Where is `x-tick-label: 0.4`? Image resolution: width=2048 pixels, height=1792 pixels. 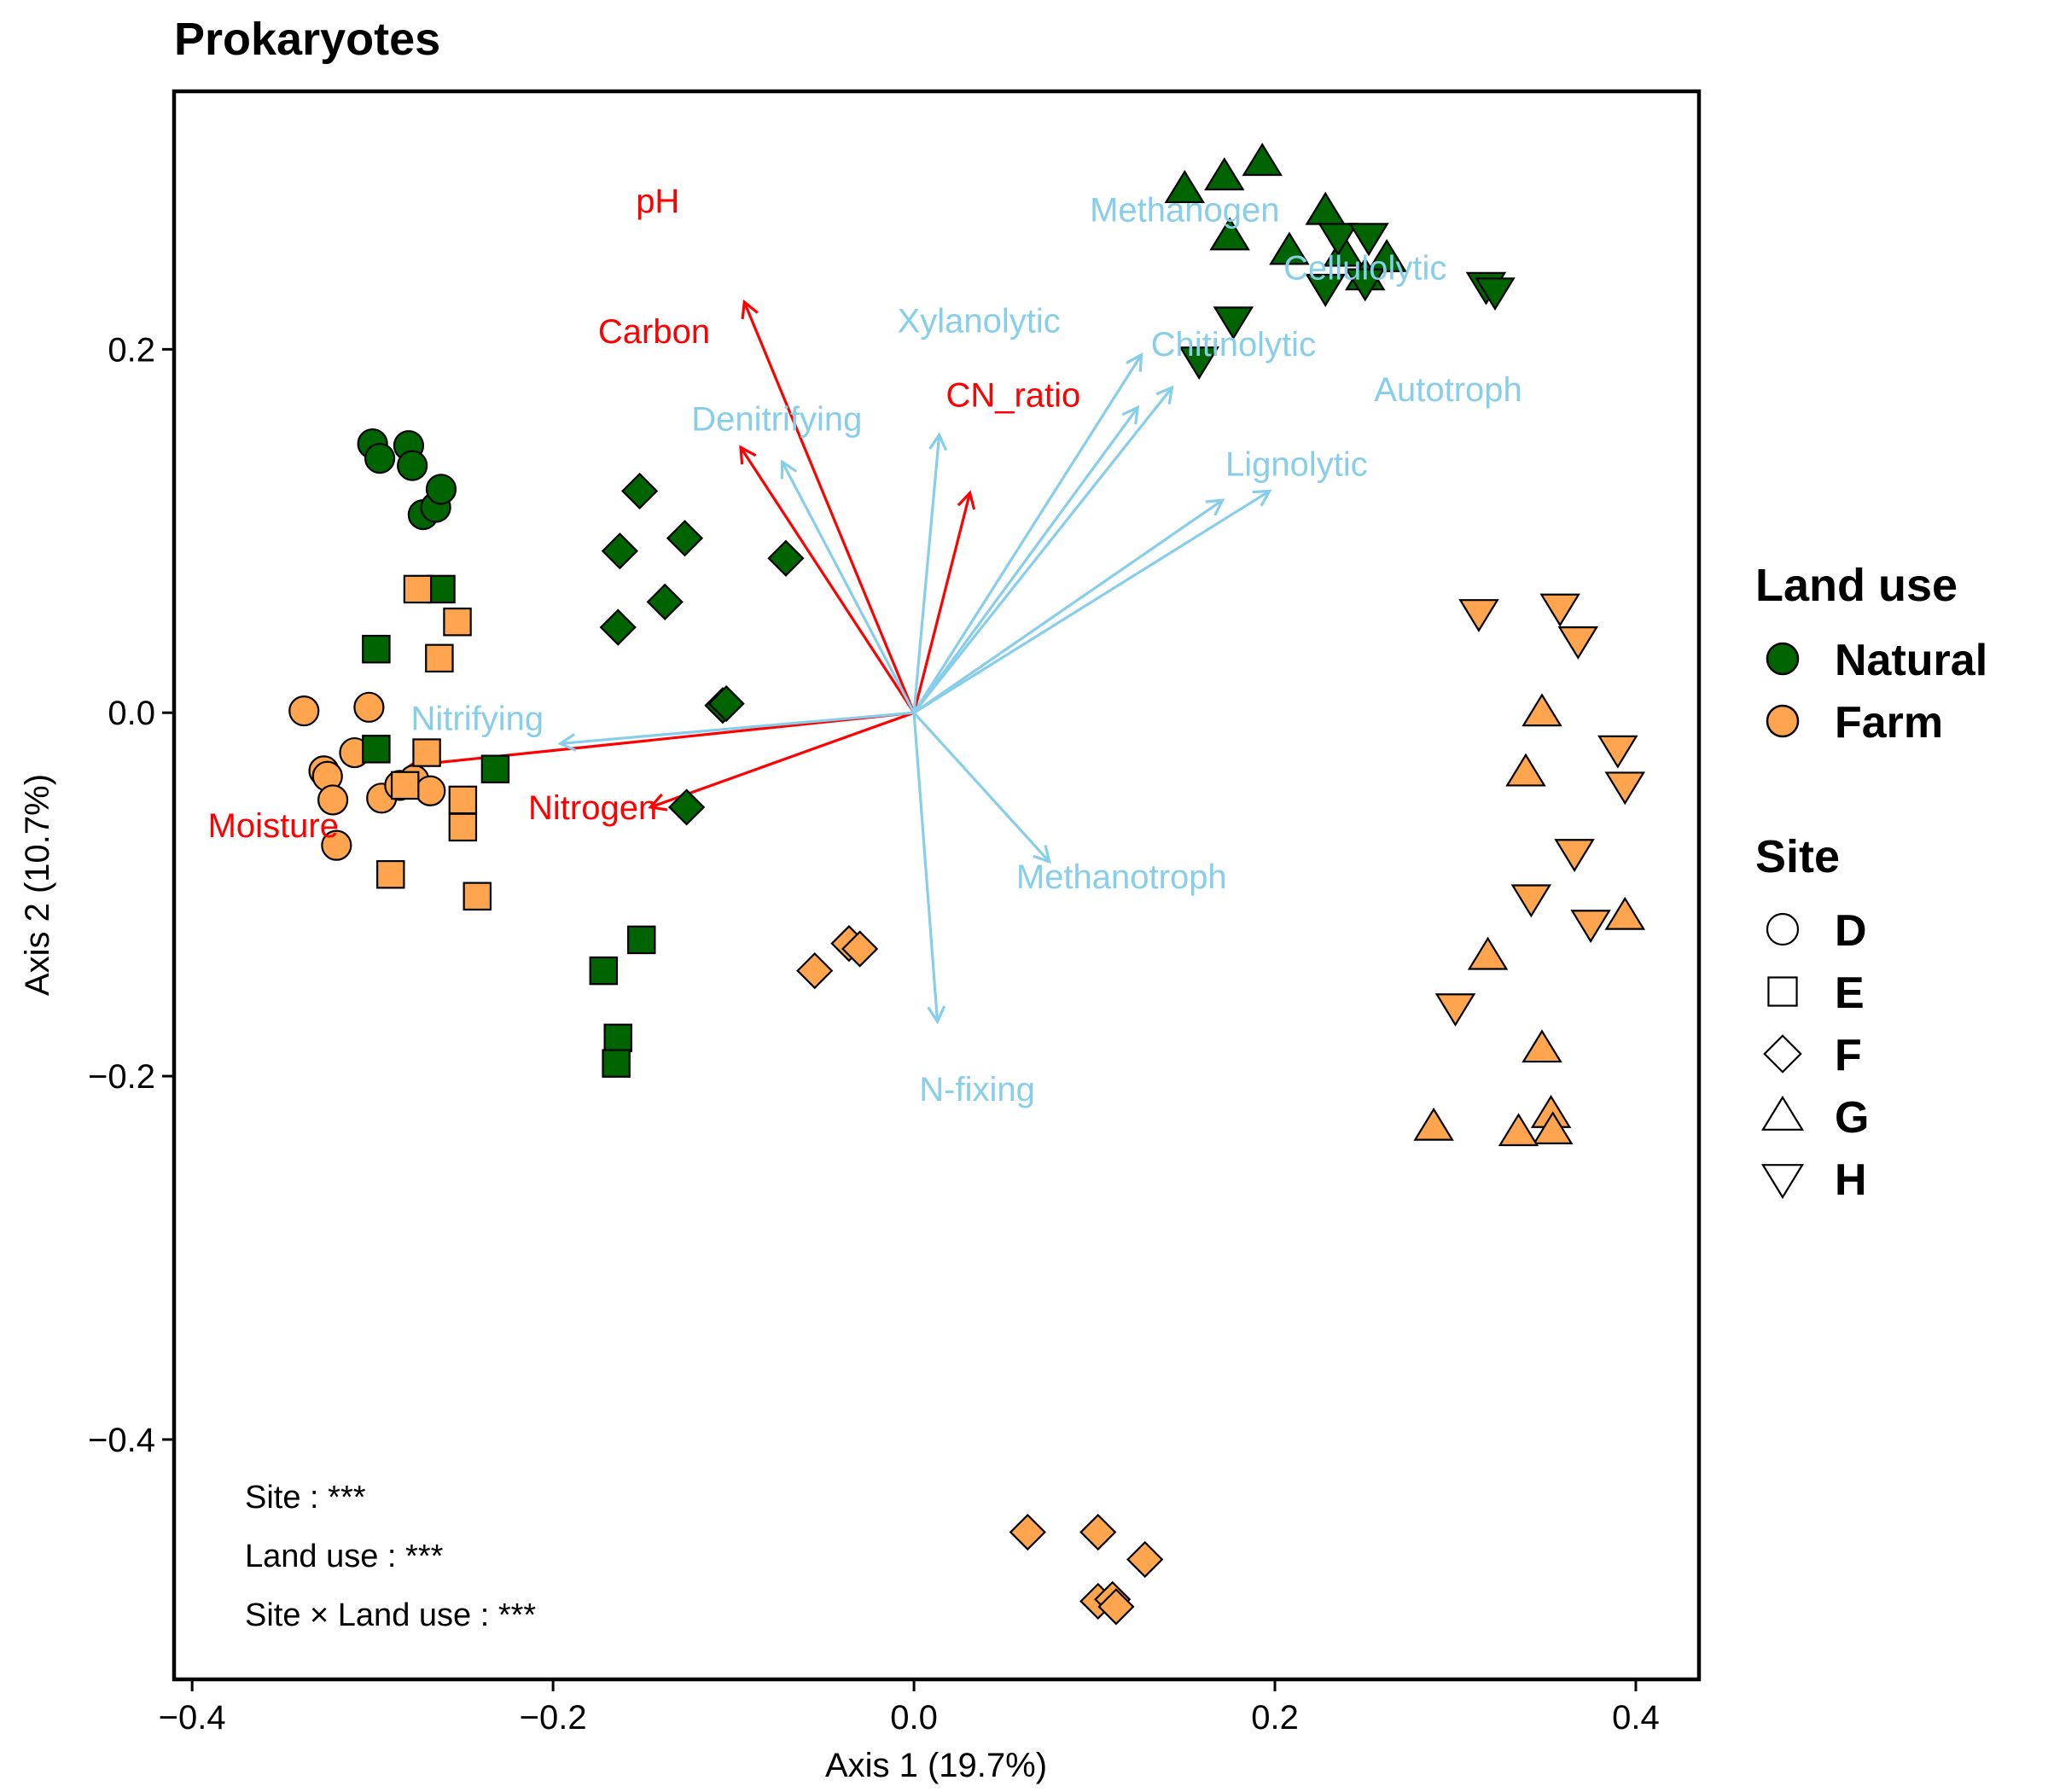 x-tick-label: 0.4 is located at coordinates (1636, 1718).